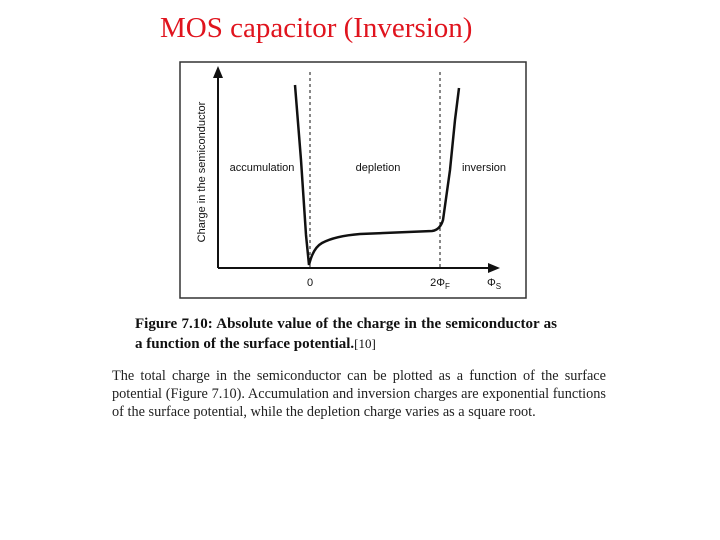 This screenshot has width=720, height=540. Describe the element at coordinates (218, 72) in the screenshot. I see `y-arrow` at that location.